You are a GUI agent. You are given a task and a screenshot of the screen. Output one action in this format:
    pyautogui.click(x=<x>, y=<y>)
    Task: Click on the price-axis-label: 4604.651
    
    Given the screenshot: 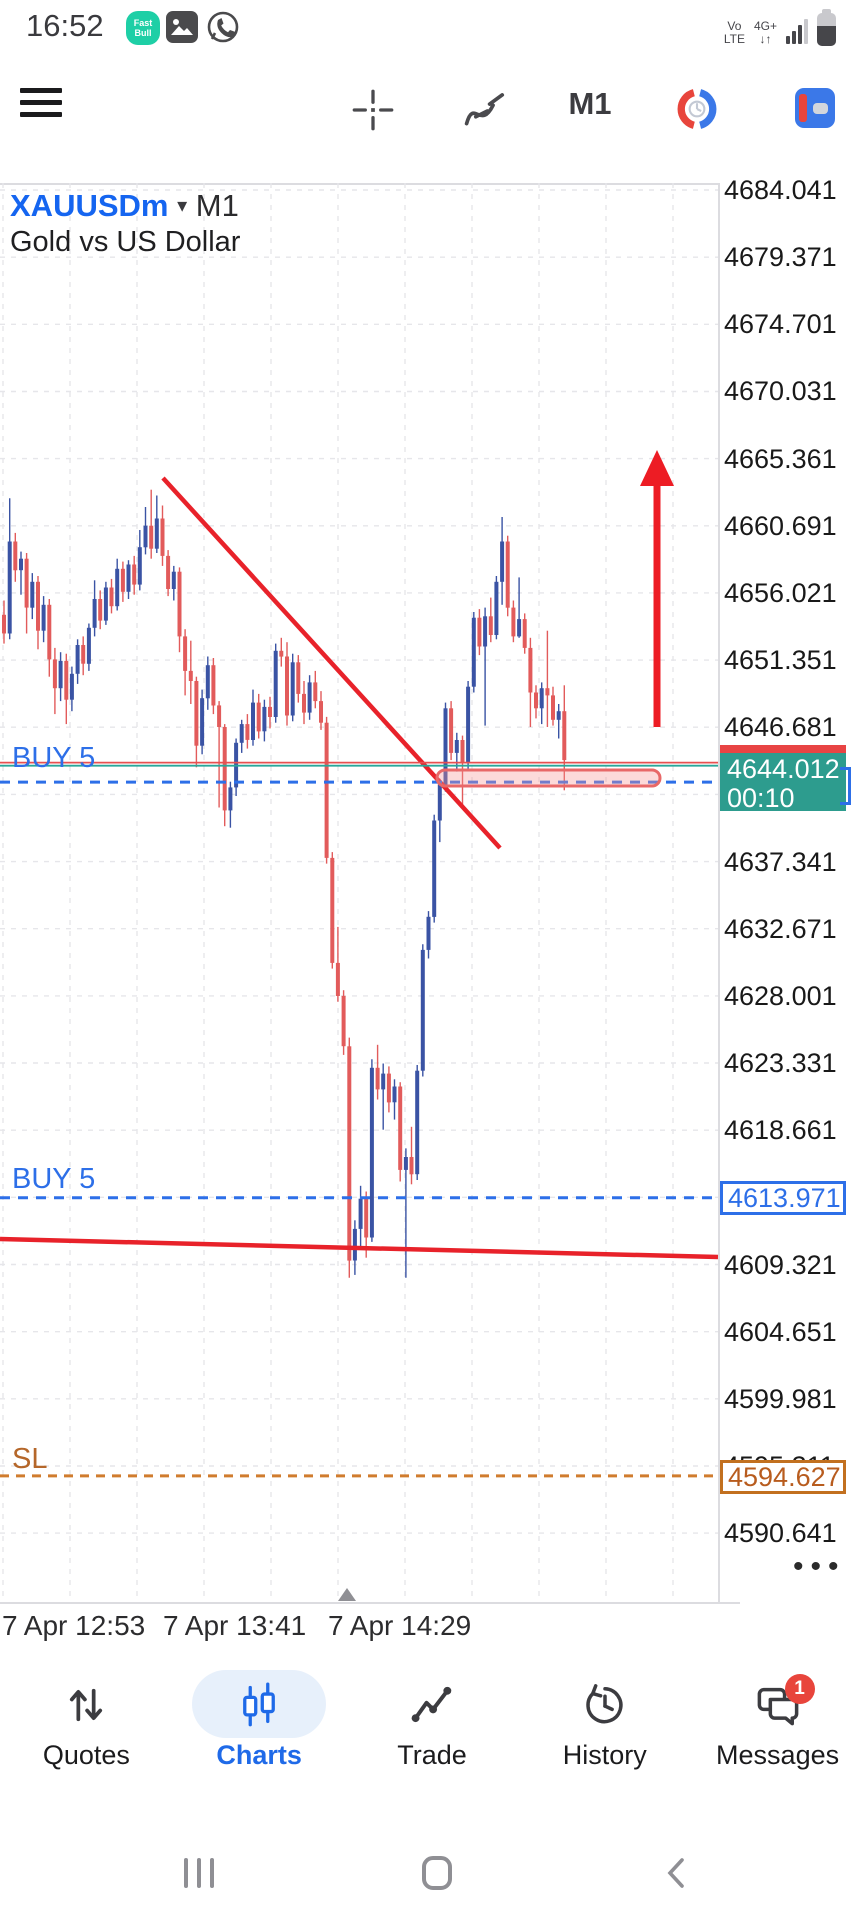 What is the action you would take?
    pyautogui.click(x=780, y=1332)
    